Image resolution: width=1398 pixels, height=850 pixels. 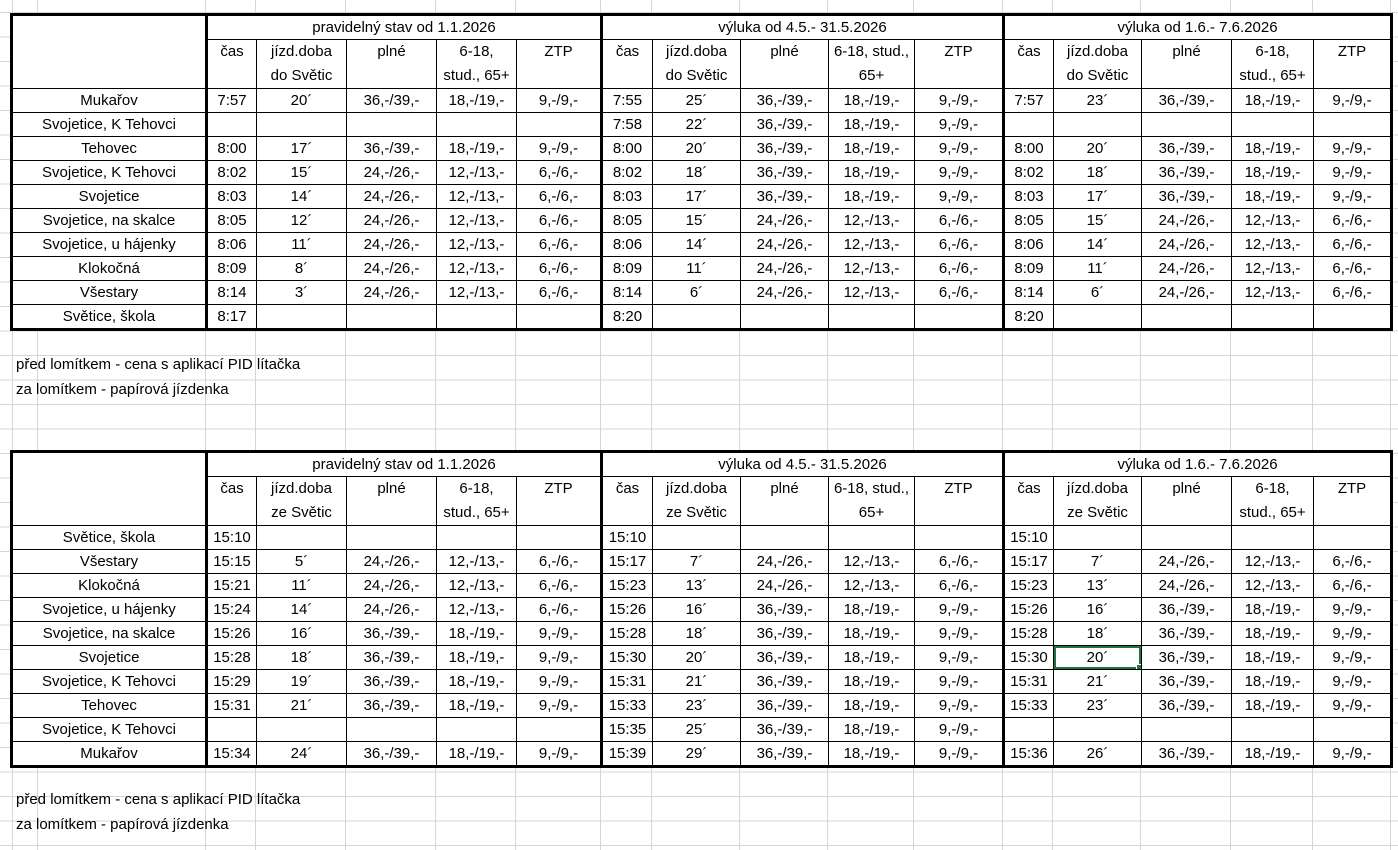 I want to click on table-cell: 15:21, so click(x=231, y=585).